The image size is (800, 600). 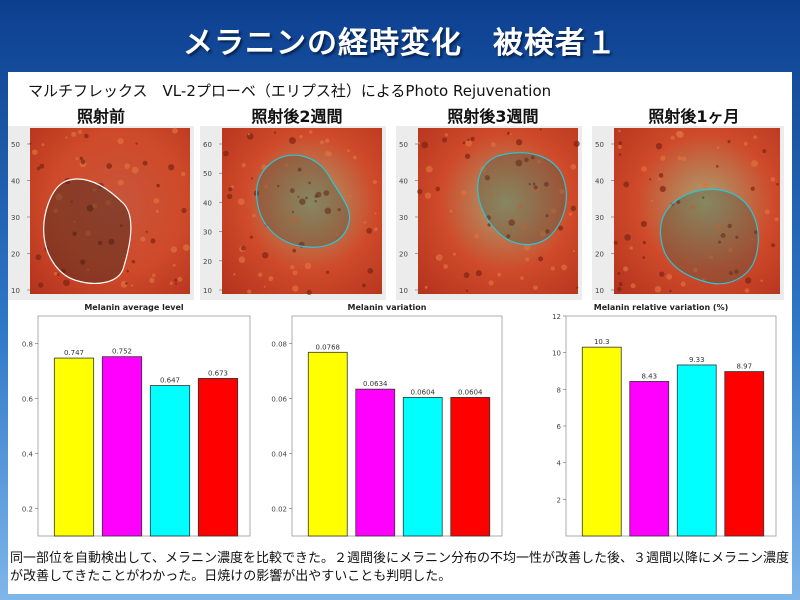 I want to click on chart-y-tick-label: 8, so click(x=559, y=390).